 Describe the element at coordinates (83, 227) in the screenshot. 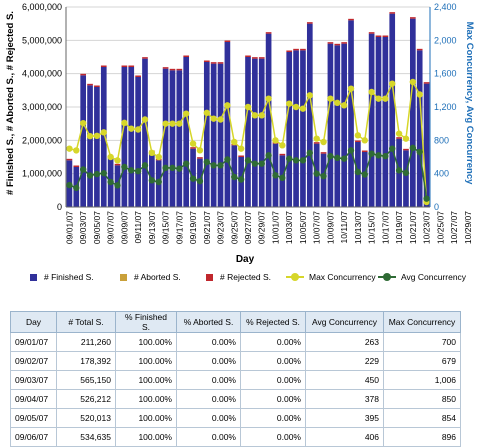

I see `x-tick-label: 09/03/07` at that location.